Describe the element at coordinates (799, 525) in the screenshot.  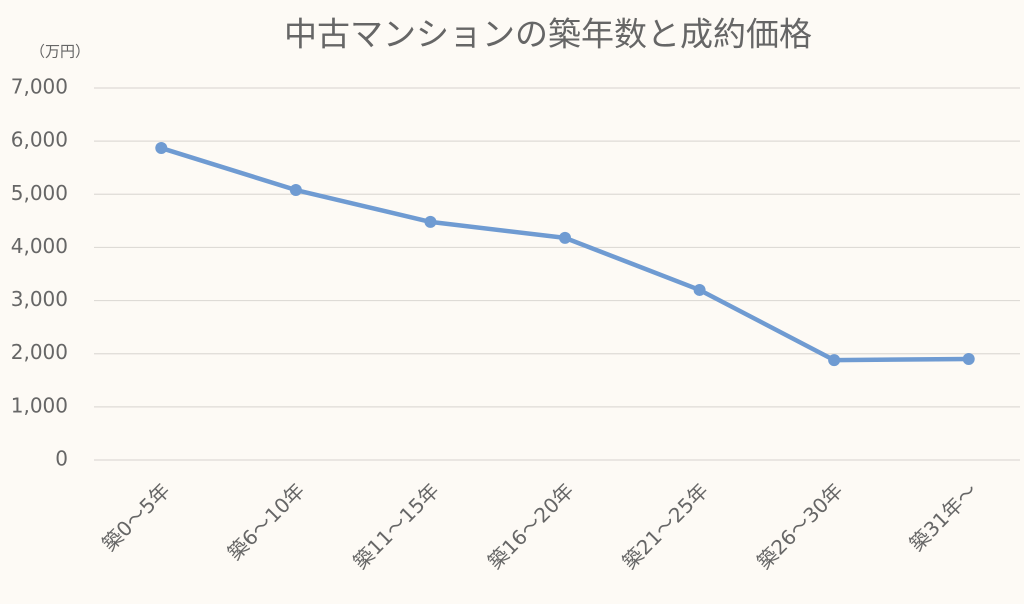
I see `x-tick-label: 築26～30年` at that location.